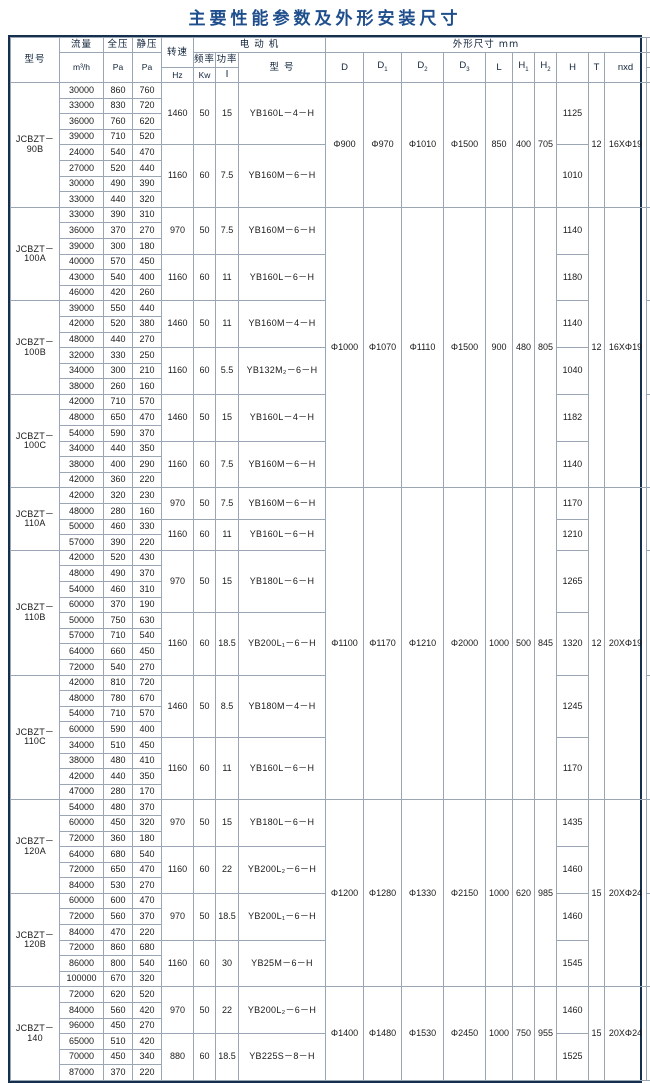  Describe the element at coordinates (35, 441) in the screenshot. I see `model-cell: JCBZT－100C` at that location.